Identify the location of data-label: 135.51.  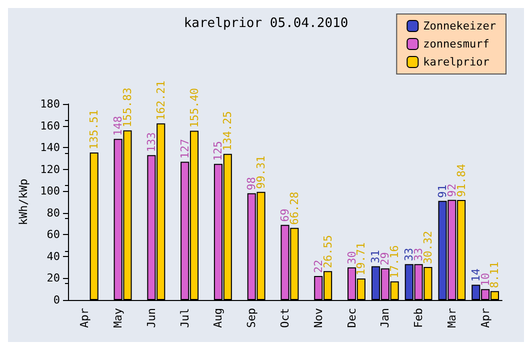
(94, 130).